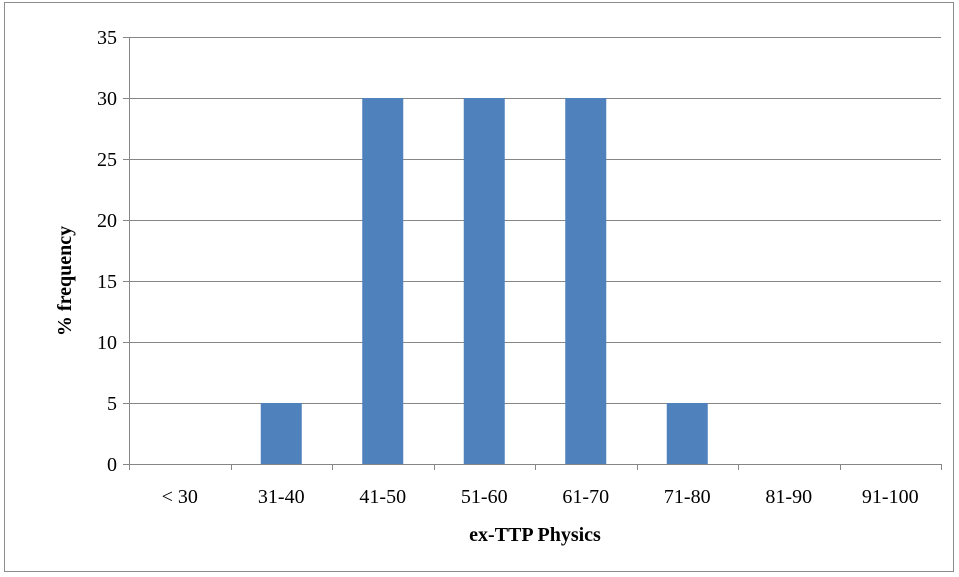 This screenshot has height=577, width=959. Describe the element at coordinates (535, 535) in the screenshot. I see `x-axis-title: ex-TTP Physics` at that location.